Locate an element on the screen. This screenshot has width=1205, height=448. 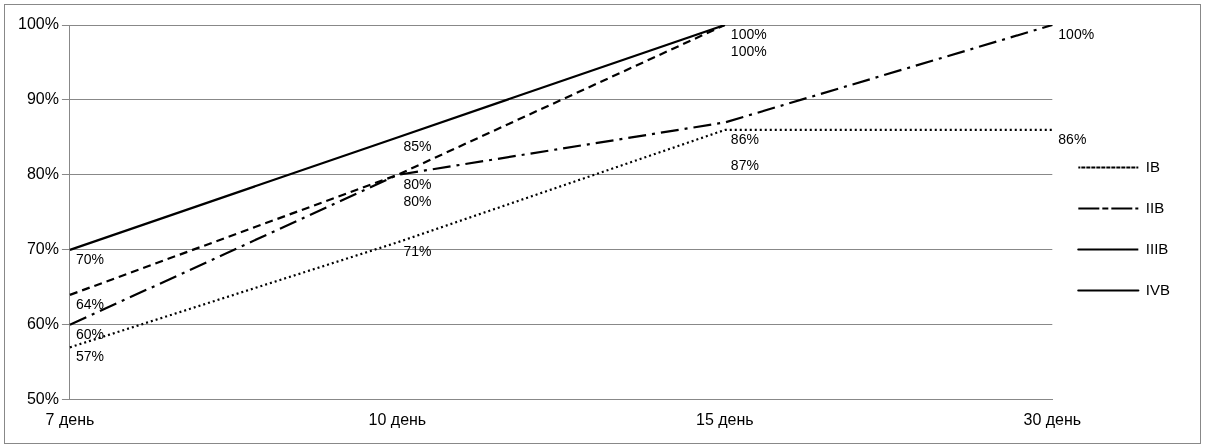
legend-label: IIIB is located at coordinates (1157, 248).